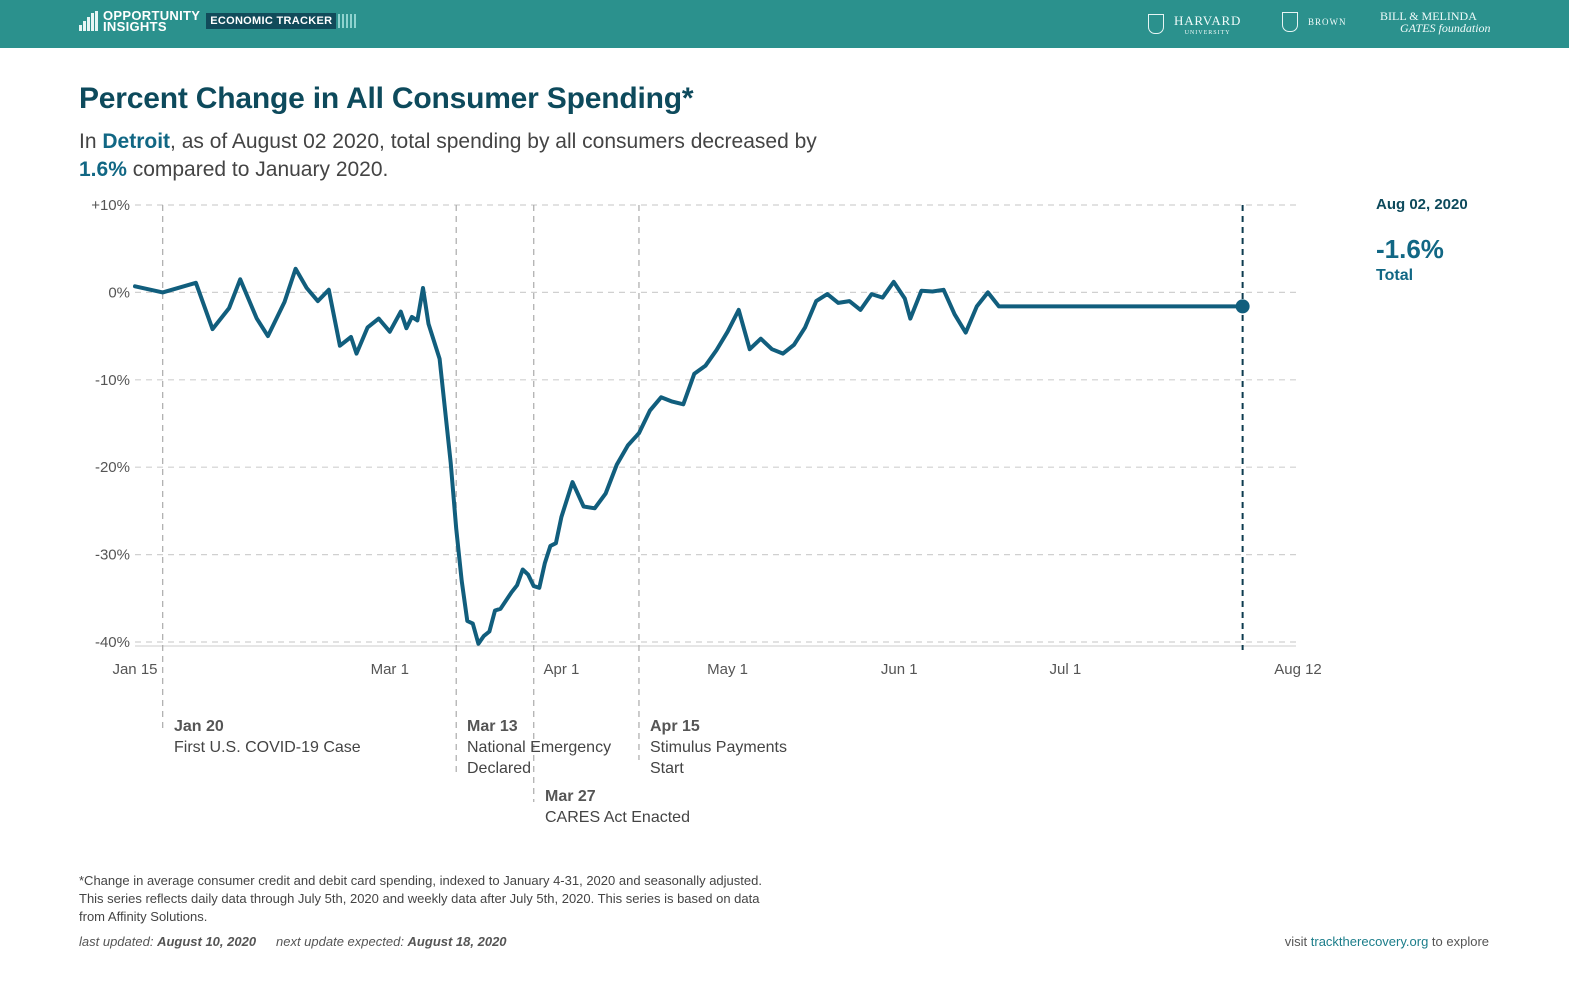 The height and width of the screenshot is (986, 1569). What do you see at coordinates (136, 141) in the screenshot?
I see `city-name: Detroit` at bounding box center [136, 141].